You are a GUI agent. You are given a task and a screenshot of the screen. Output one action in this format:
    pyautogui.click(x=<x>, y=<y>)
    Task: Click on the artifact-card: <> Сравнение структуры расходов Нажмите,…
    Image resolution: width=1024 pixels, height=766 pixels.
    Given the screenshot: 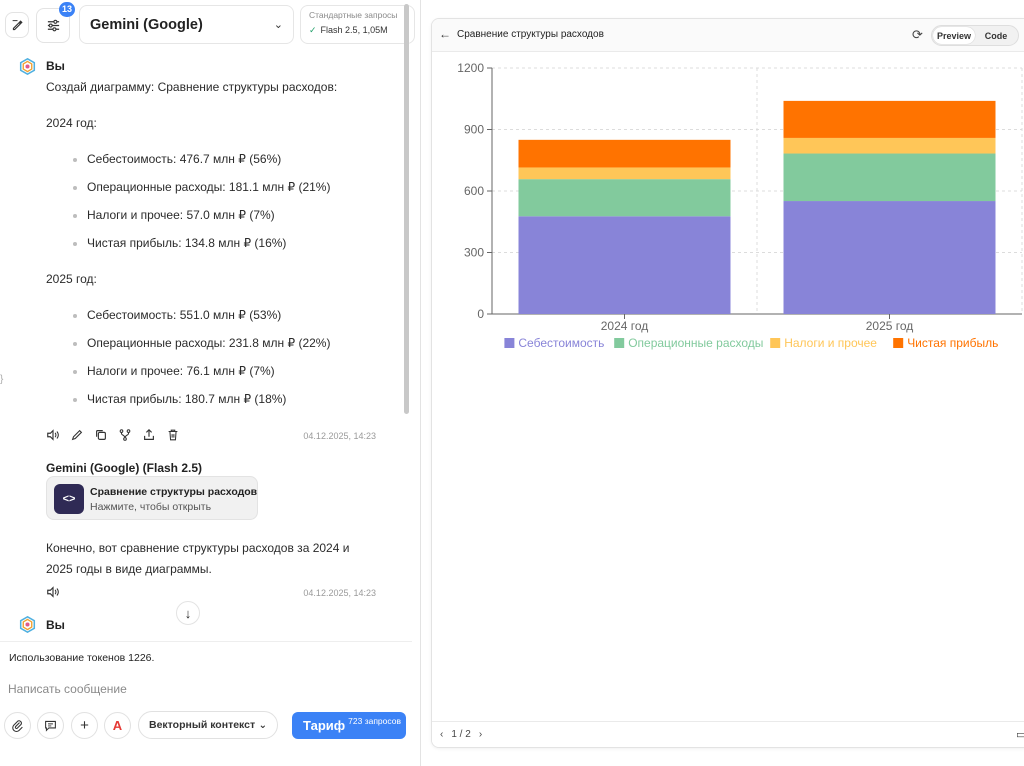 What is the action you would take?
    pyautogui.click(x=152, y=498)
    